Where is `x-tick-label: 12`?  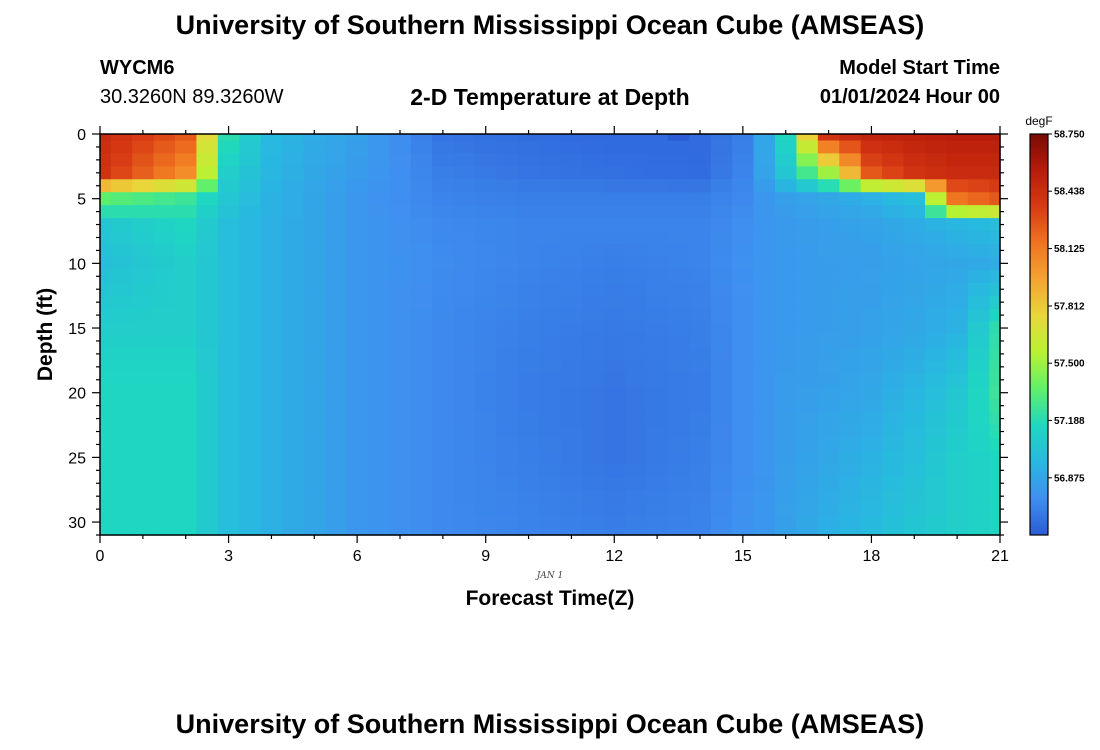
x-tick-label: 12 is located at coordinates (614, 556).